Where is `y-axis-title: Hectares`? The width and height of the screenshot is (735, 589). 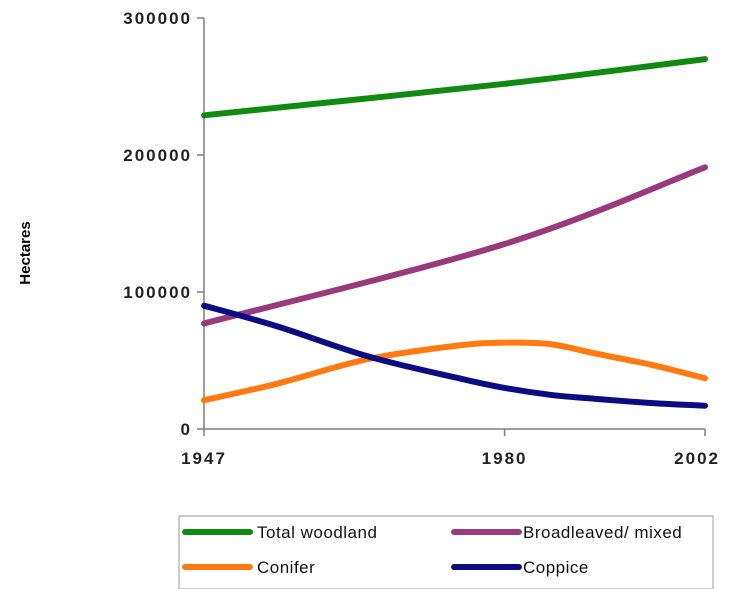 y-axis-title: Hectares is located at coordinates (25, 252).